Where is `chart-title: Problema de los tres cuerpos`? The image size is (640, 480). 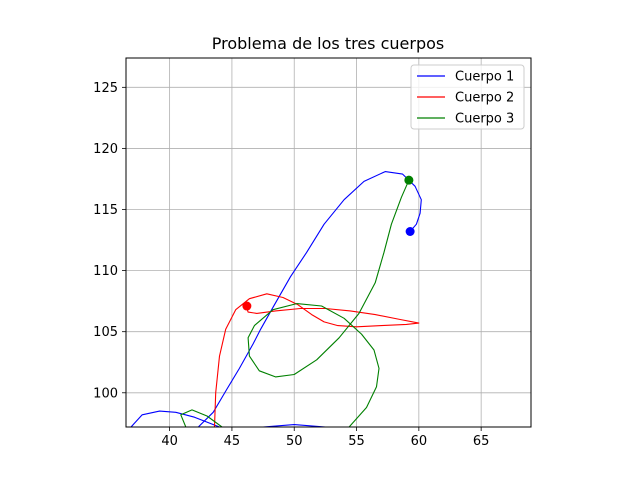
chart-title: Problema de los tres cuerpos is located at coordinates (328, 43).